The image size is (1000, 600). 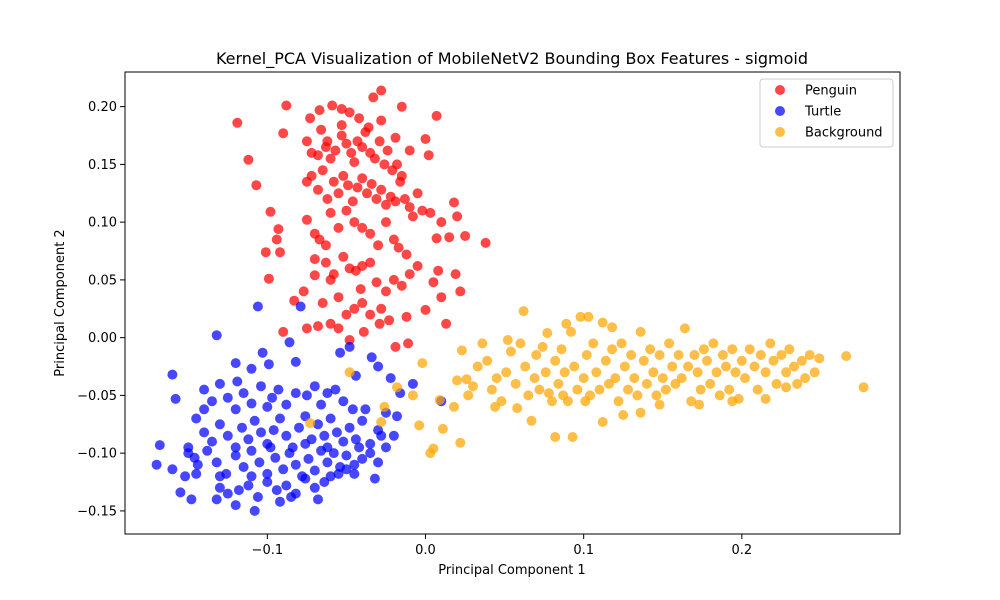 I want to click on y-tick-label: 0.00, so click(x=102, y=338).